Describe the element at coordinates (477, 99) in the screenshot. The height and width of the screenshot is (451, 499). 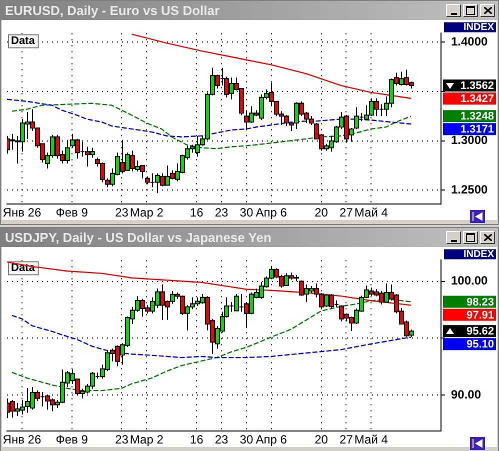
I see `text: 1.3427` at that location.